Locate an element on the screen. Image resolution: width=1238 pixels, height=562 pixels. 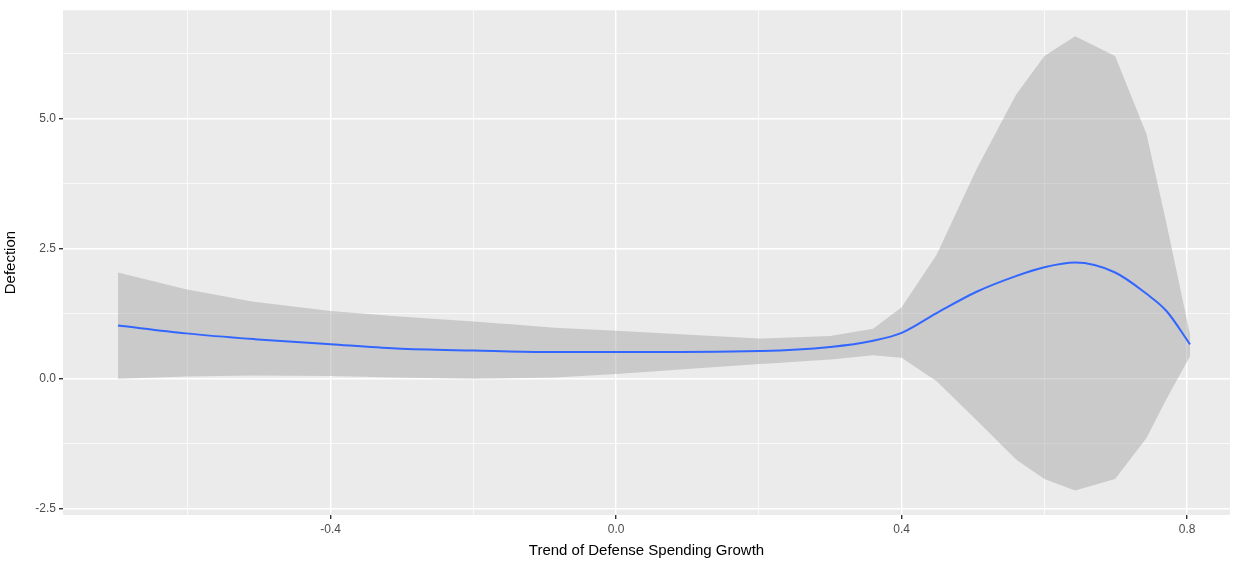
x-axis-title: Trend of Defense Spending Growth is located at coordinates (646, 550).